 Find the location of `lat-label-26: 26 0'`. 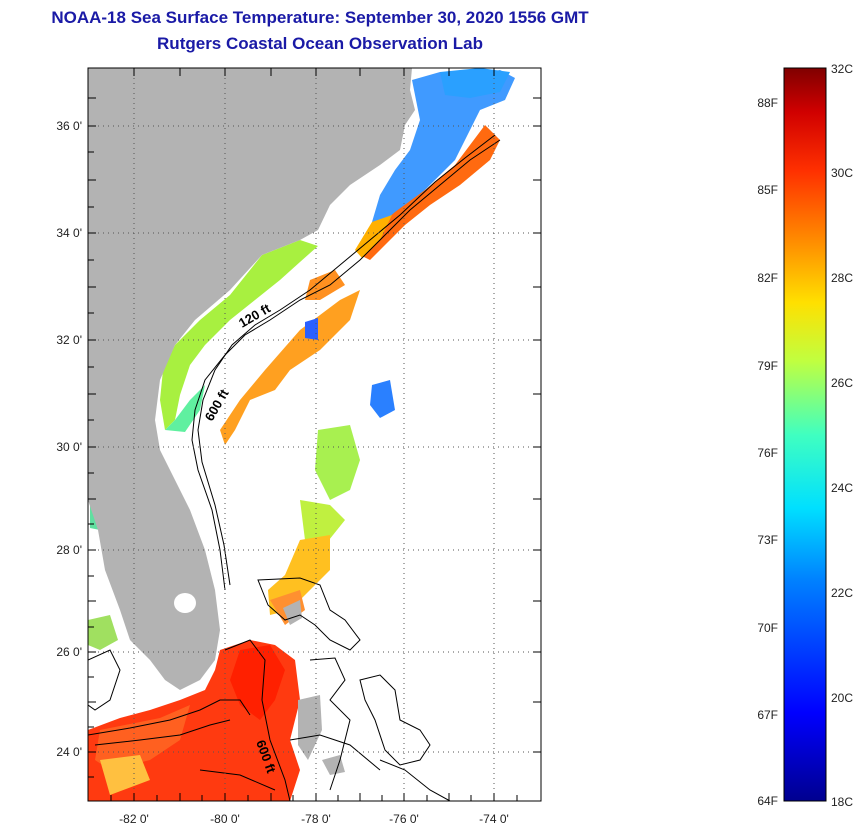

lat-label-26: 26 0' is located at coordinates (69, 652).